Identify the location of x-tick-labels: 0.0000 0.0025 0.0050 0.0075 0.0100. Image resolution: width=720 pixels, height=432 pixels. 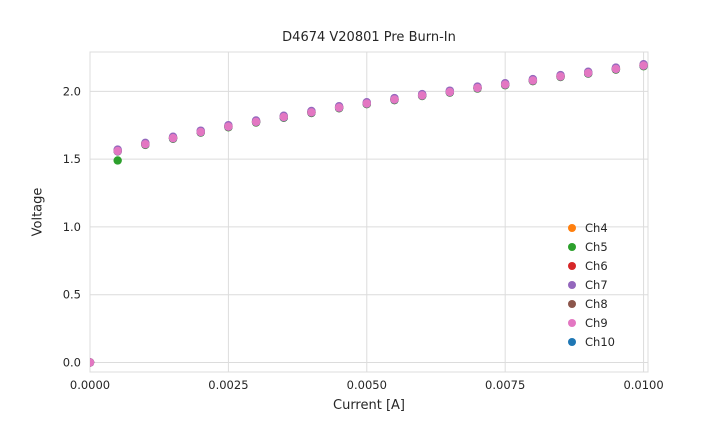
(367, 385).